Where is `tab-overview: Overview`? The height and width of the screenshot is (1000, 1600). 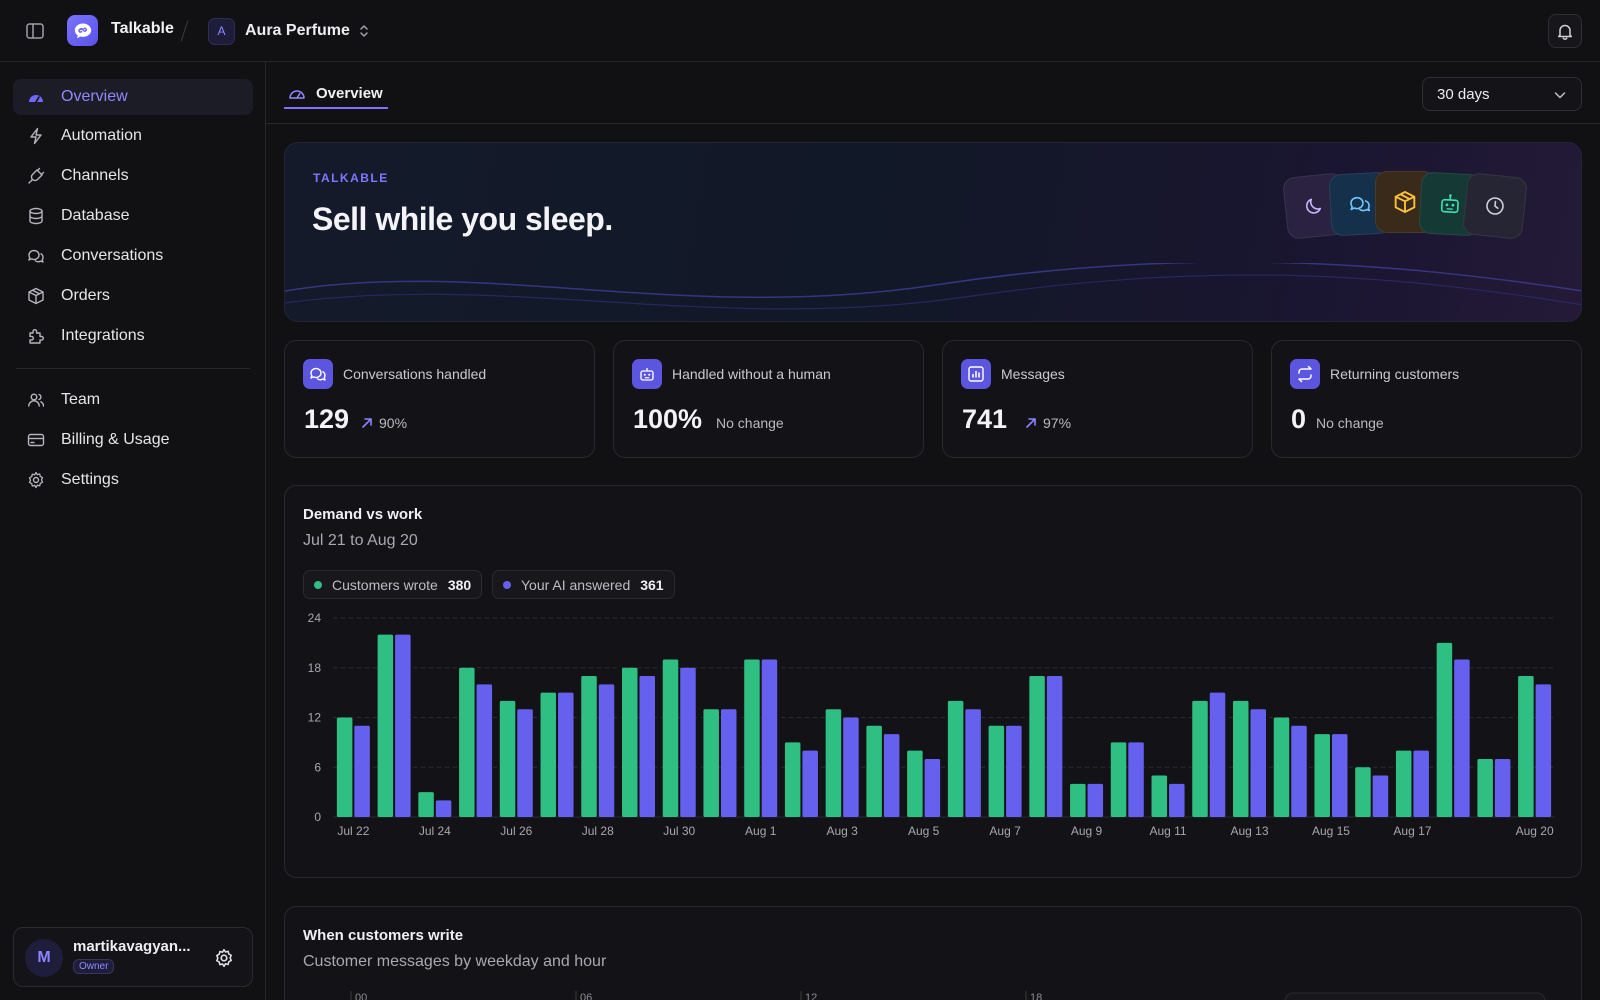
tab-overview: Overview is located at coordinates (335, 93).